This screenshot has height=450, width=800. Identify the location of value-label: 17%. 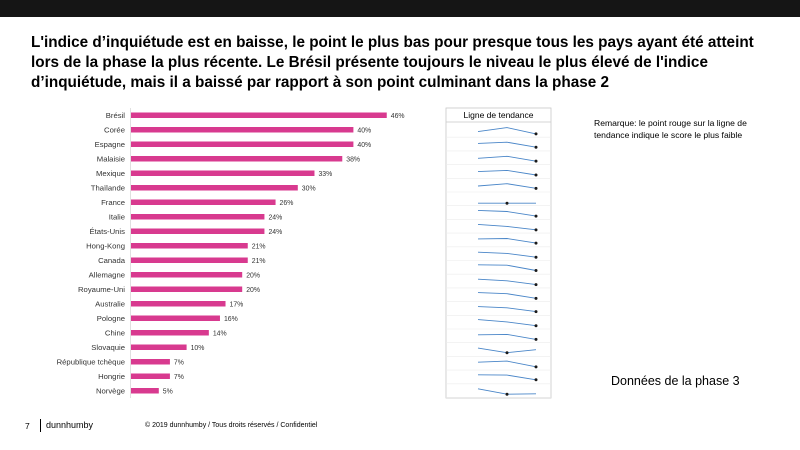
(237, 304).